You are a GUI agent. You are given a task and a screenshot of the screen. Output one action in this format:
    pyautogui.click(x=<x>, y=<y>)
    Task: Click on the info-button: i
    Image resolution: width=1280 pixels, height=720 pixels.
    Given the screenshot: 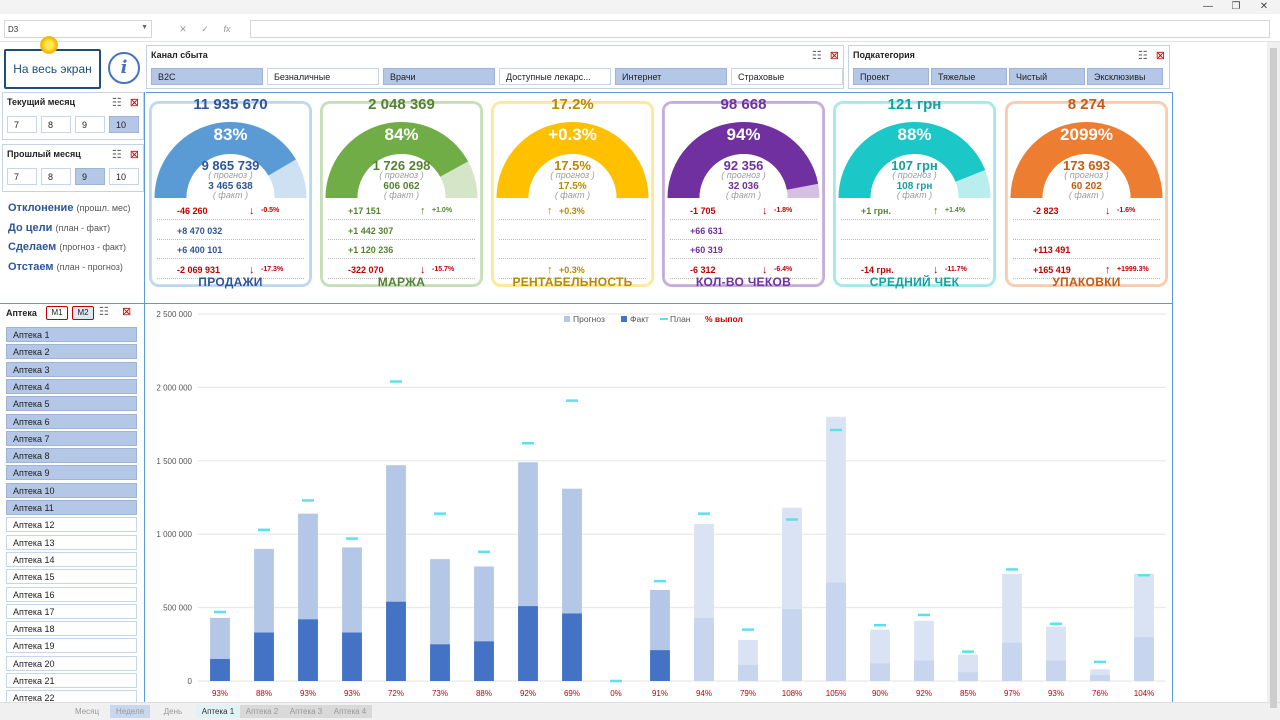 What is the action you would take?
    pyautogui.click(x=124, y=68)
    